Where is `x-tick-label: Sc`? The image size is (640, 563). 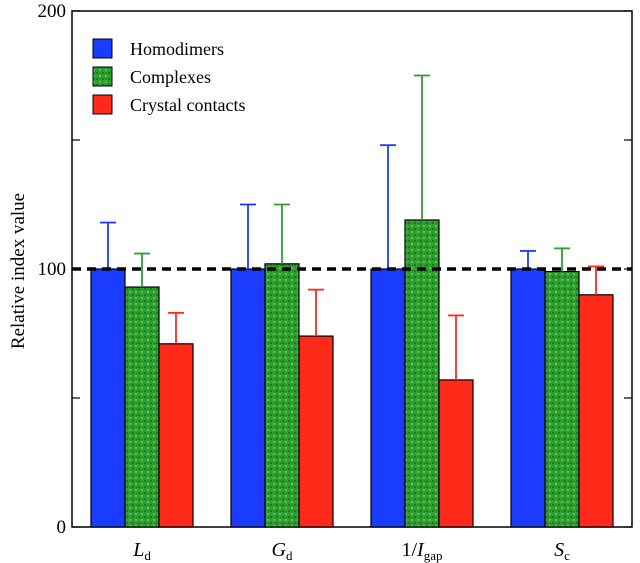
x-tick-label: Sc is located at coordinates (562, 551).